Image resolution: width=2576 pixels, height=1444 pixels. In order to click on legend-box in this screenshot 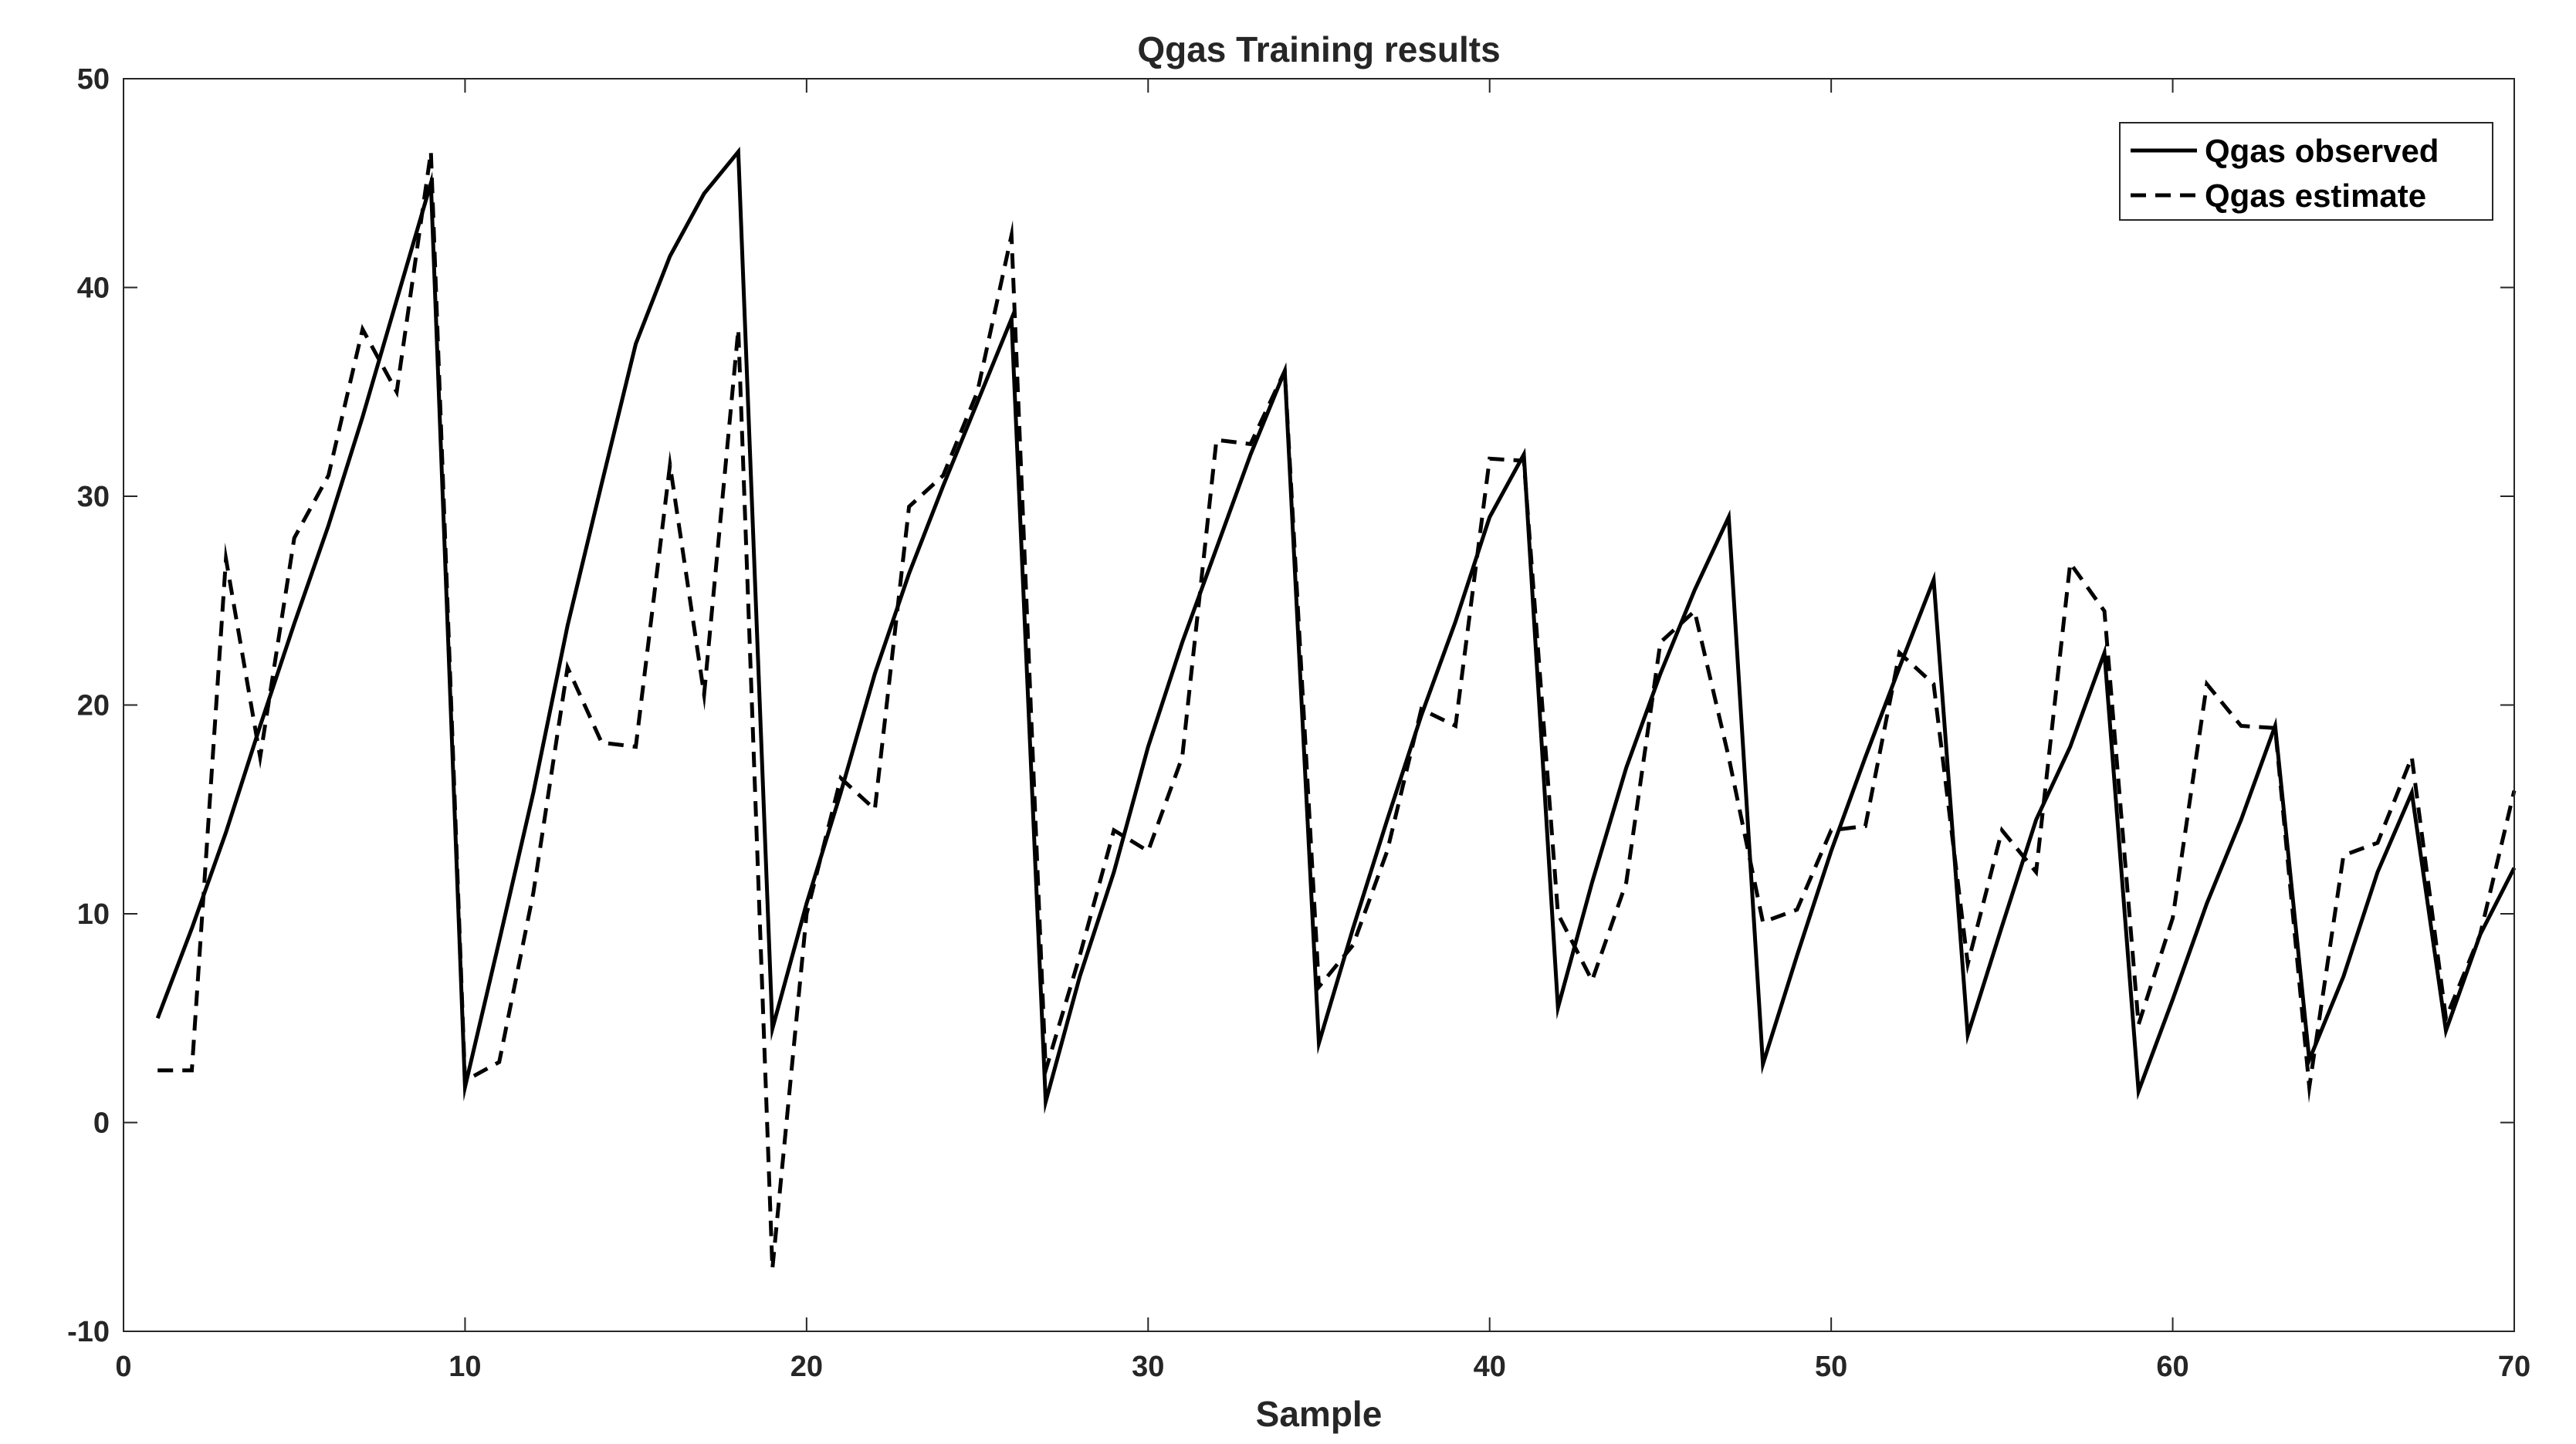, I will do `click(2306, 171)`.